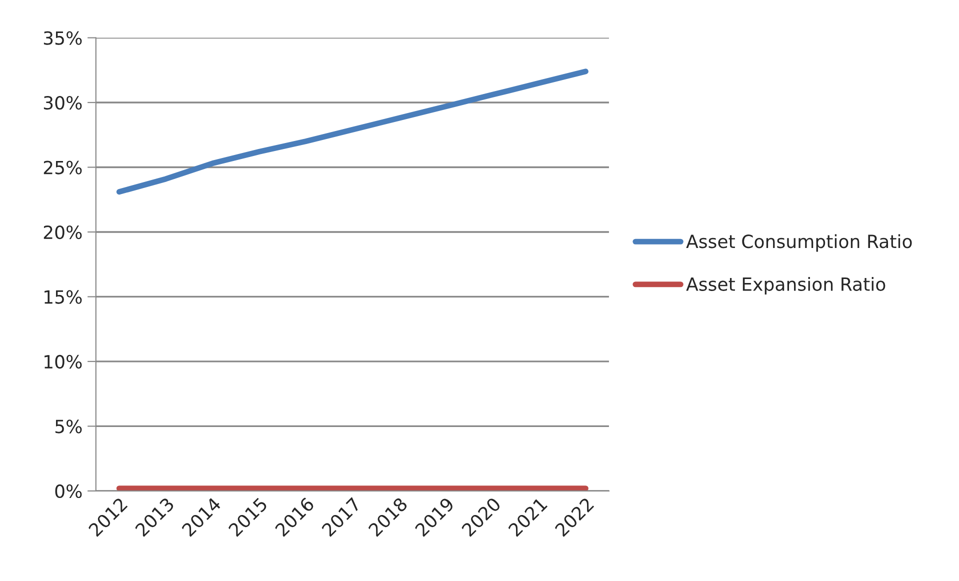 The width and height of the screenshot is (959, 581). Describe the element at coordinates (63, 232) in the screenshot. I see `y-tick-label: 20%` at that location.